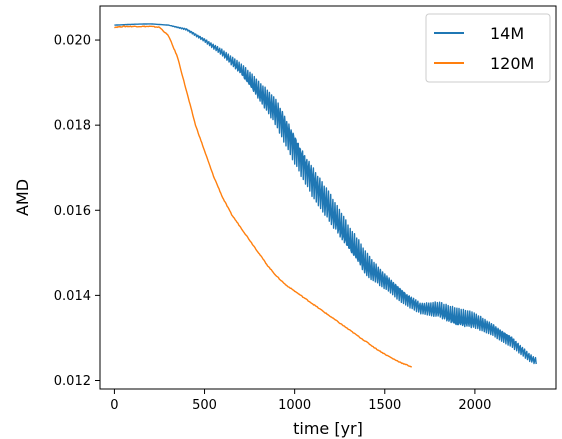 Image resolution: width=562 pixels, height=439 pixels. I want to click on y-tick-label: 0.014, so click(72, 296).